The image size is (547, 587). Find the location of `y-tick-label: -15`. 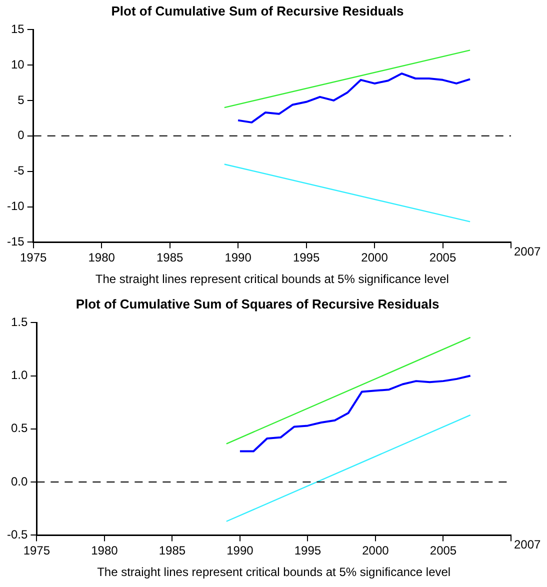

y-tick-label: -15 is located at coordinates (16, 241).